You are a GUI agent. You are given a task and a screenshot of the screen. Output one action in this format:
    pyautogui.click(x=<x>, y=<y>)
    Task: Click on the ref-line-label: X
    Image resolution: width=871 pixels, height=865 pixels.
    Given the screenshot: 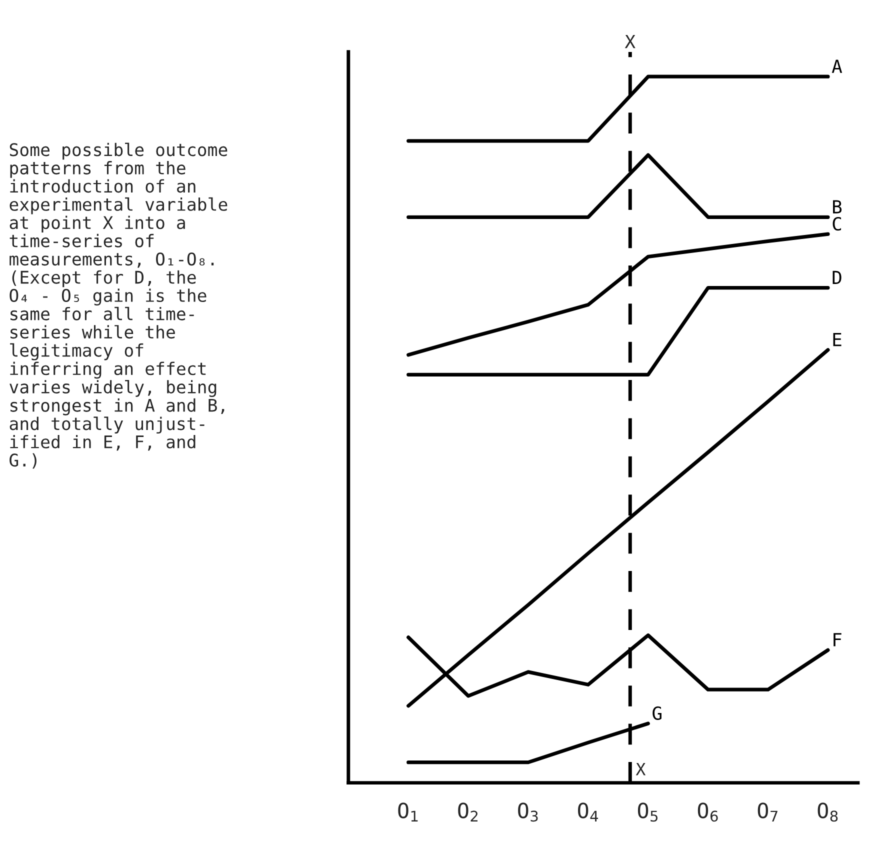 What is the action you would take?
    pyautogui.click(x=630, y=41)
    